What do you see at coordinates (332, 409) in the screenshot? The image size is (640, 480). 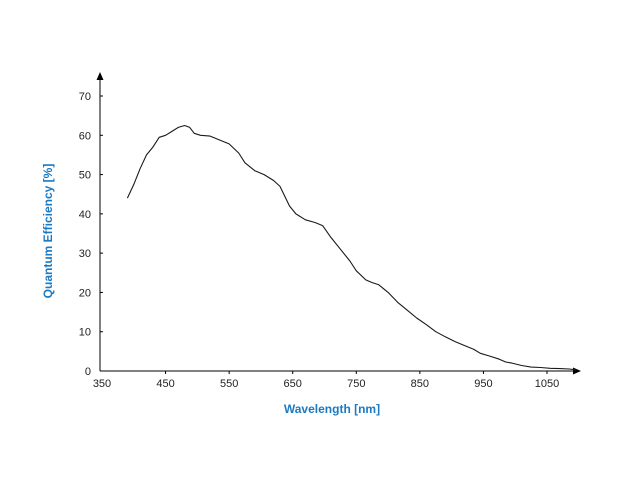 I see `x-axis-title: Wavelength [nm]` at bounding box center [332, 409].